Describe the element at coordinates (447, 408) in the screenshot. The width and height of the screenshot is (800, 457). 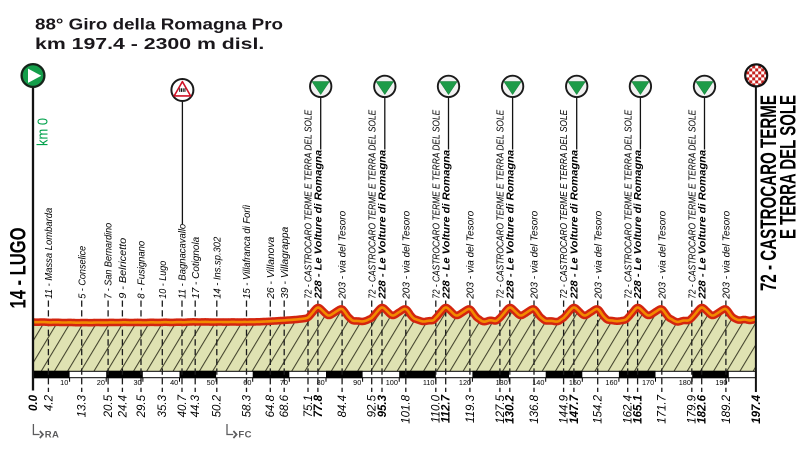
I see `svg-text: 112.7` at that location.